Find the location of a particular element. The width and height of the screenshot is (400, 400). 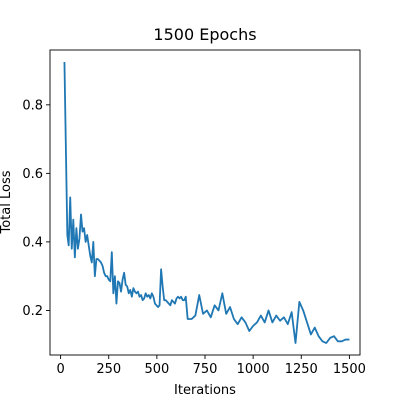

y-tick-label: 0.4 is located at coordinates (32, 242).